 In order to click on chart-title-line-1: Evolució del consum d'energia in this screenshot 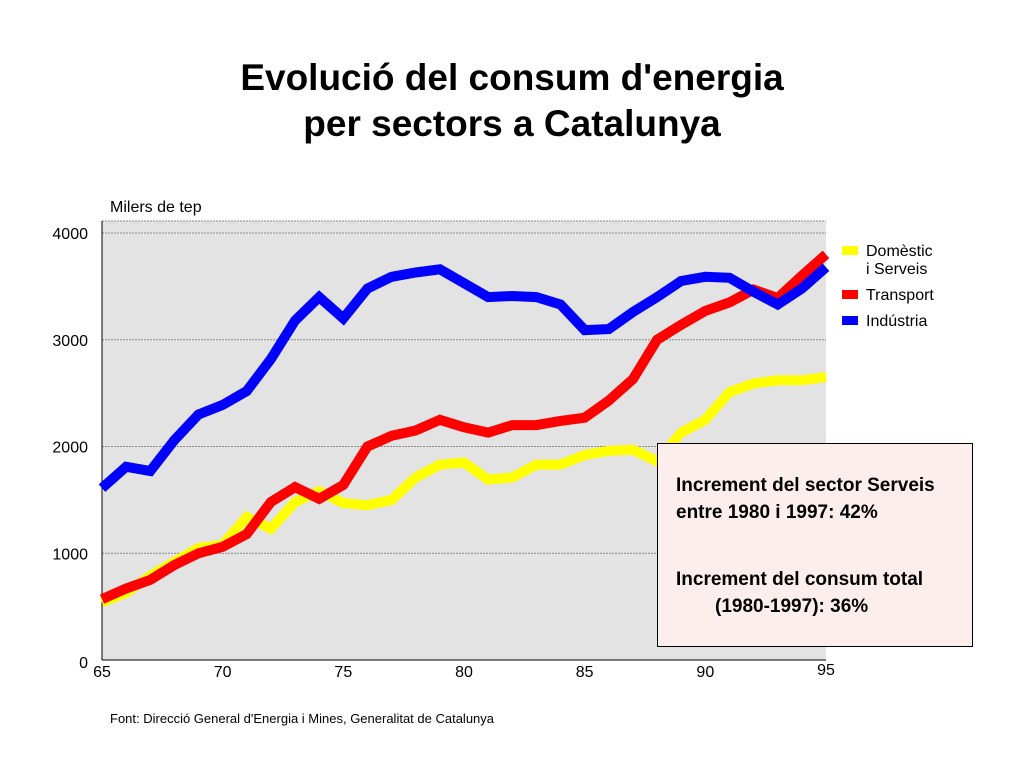, I will do `click(512, 77)`.